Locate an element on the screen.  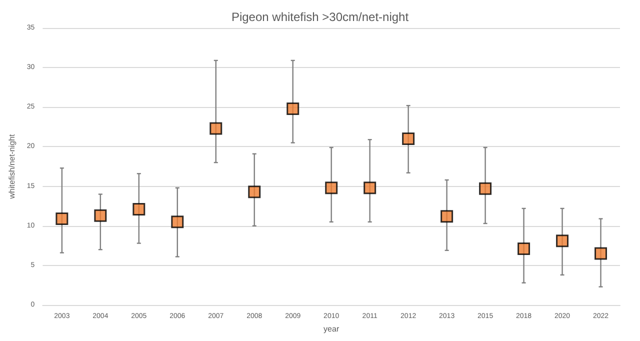
y-axis-title: whitefish/net-night is located at coordinates (12, 166).